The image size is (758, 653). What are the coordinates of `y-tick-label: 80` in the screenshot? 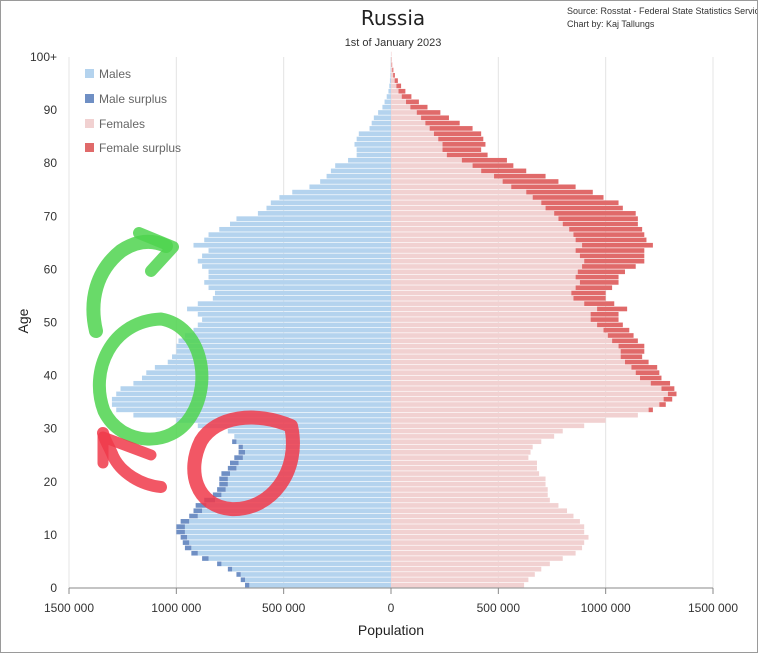 It's located at (51, 163).